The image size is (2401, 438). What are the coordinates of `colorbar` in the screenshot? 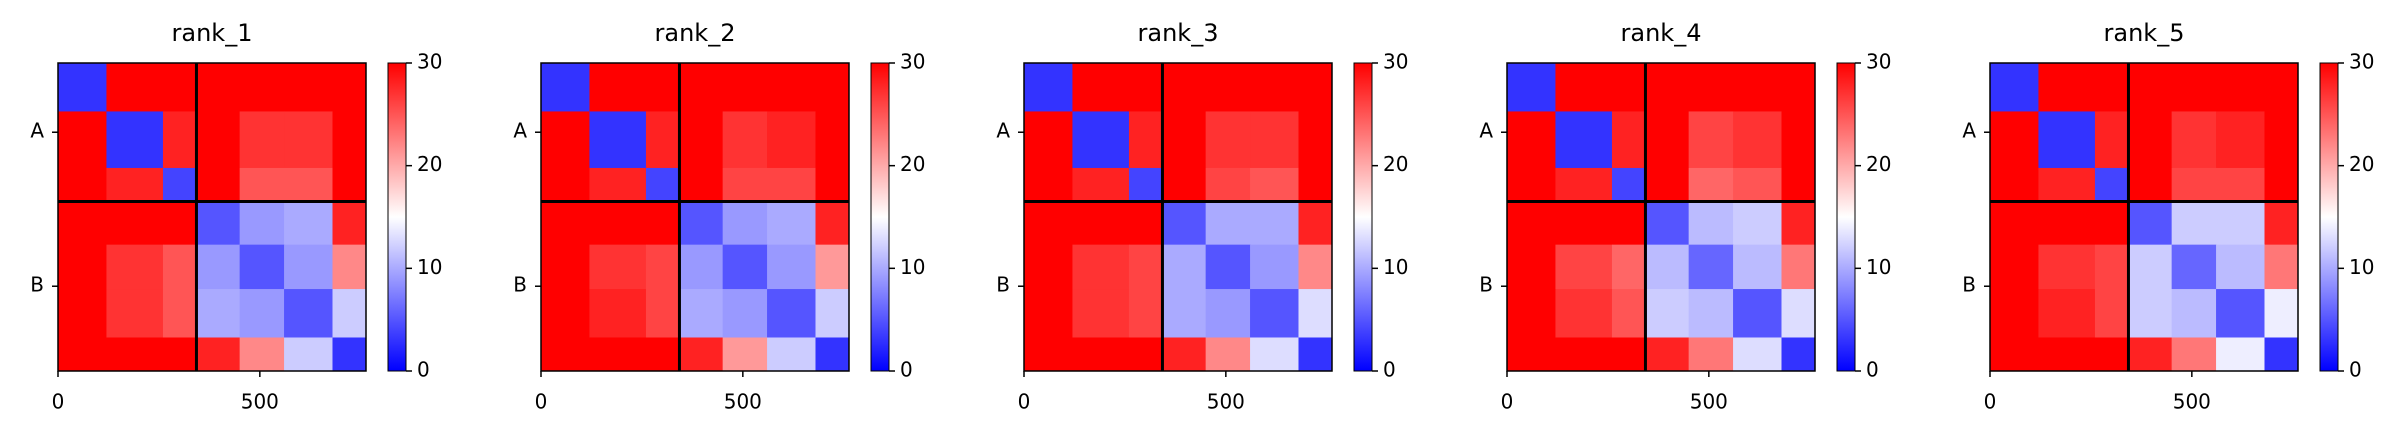 It's located at (2329, 217).